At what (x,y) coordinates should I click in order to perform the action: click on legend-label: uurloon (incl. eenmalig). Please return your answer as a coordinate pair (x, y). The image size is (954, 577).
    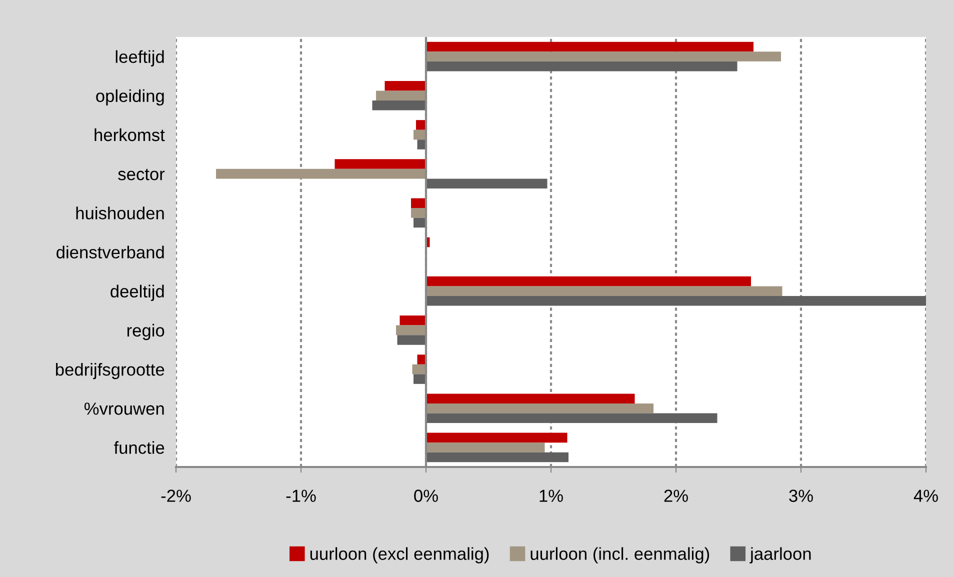
    Looking at the image, I should click on (620, 555).